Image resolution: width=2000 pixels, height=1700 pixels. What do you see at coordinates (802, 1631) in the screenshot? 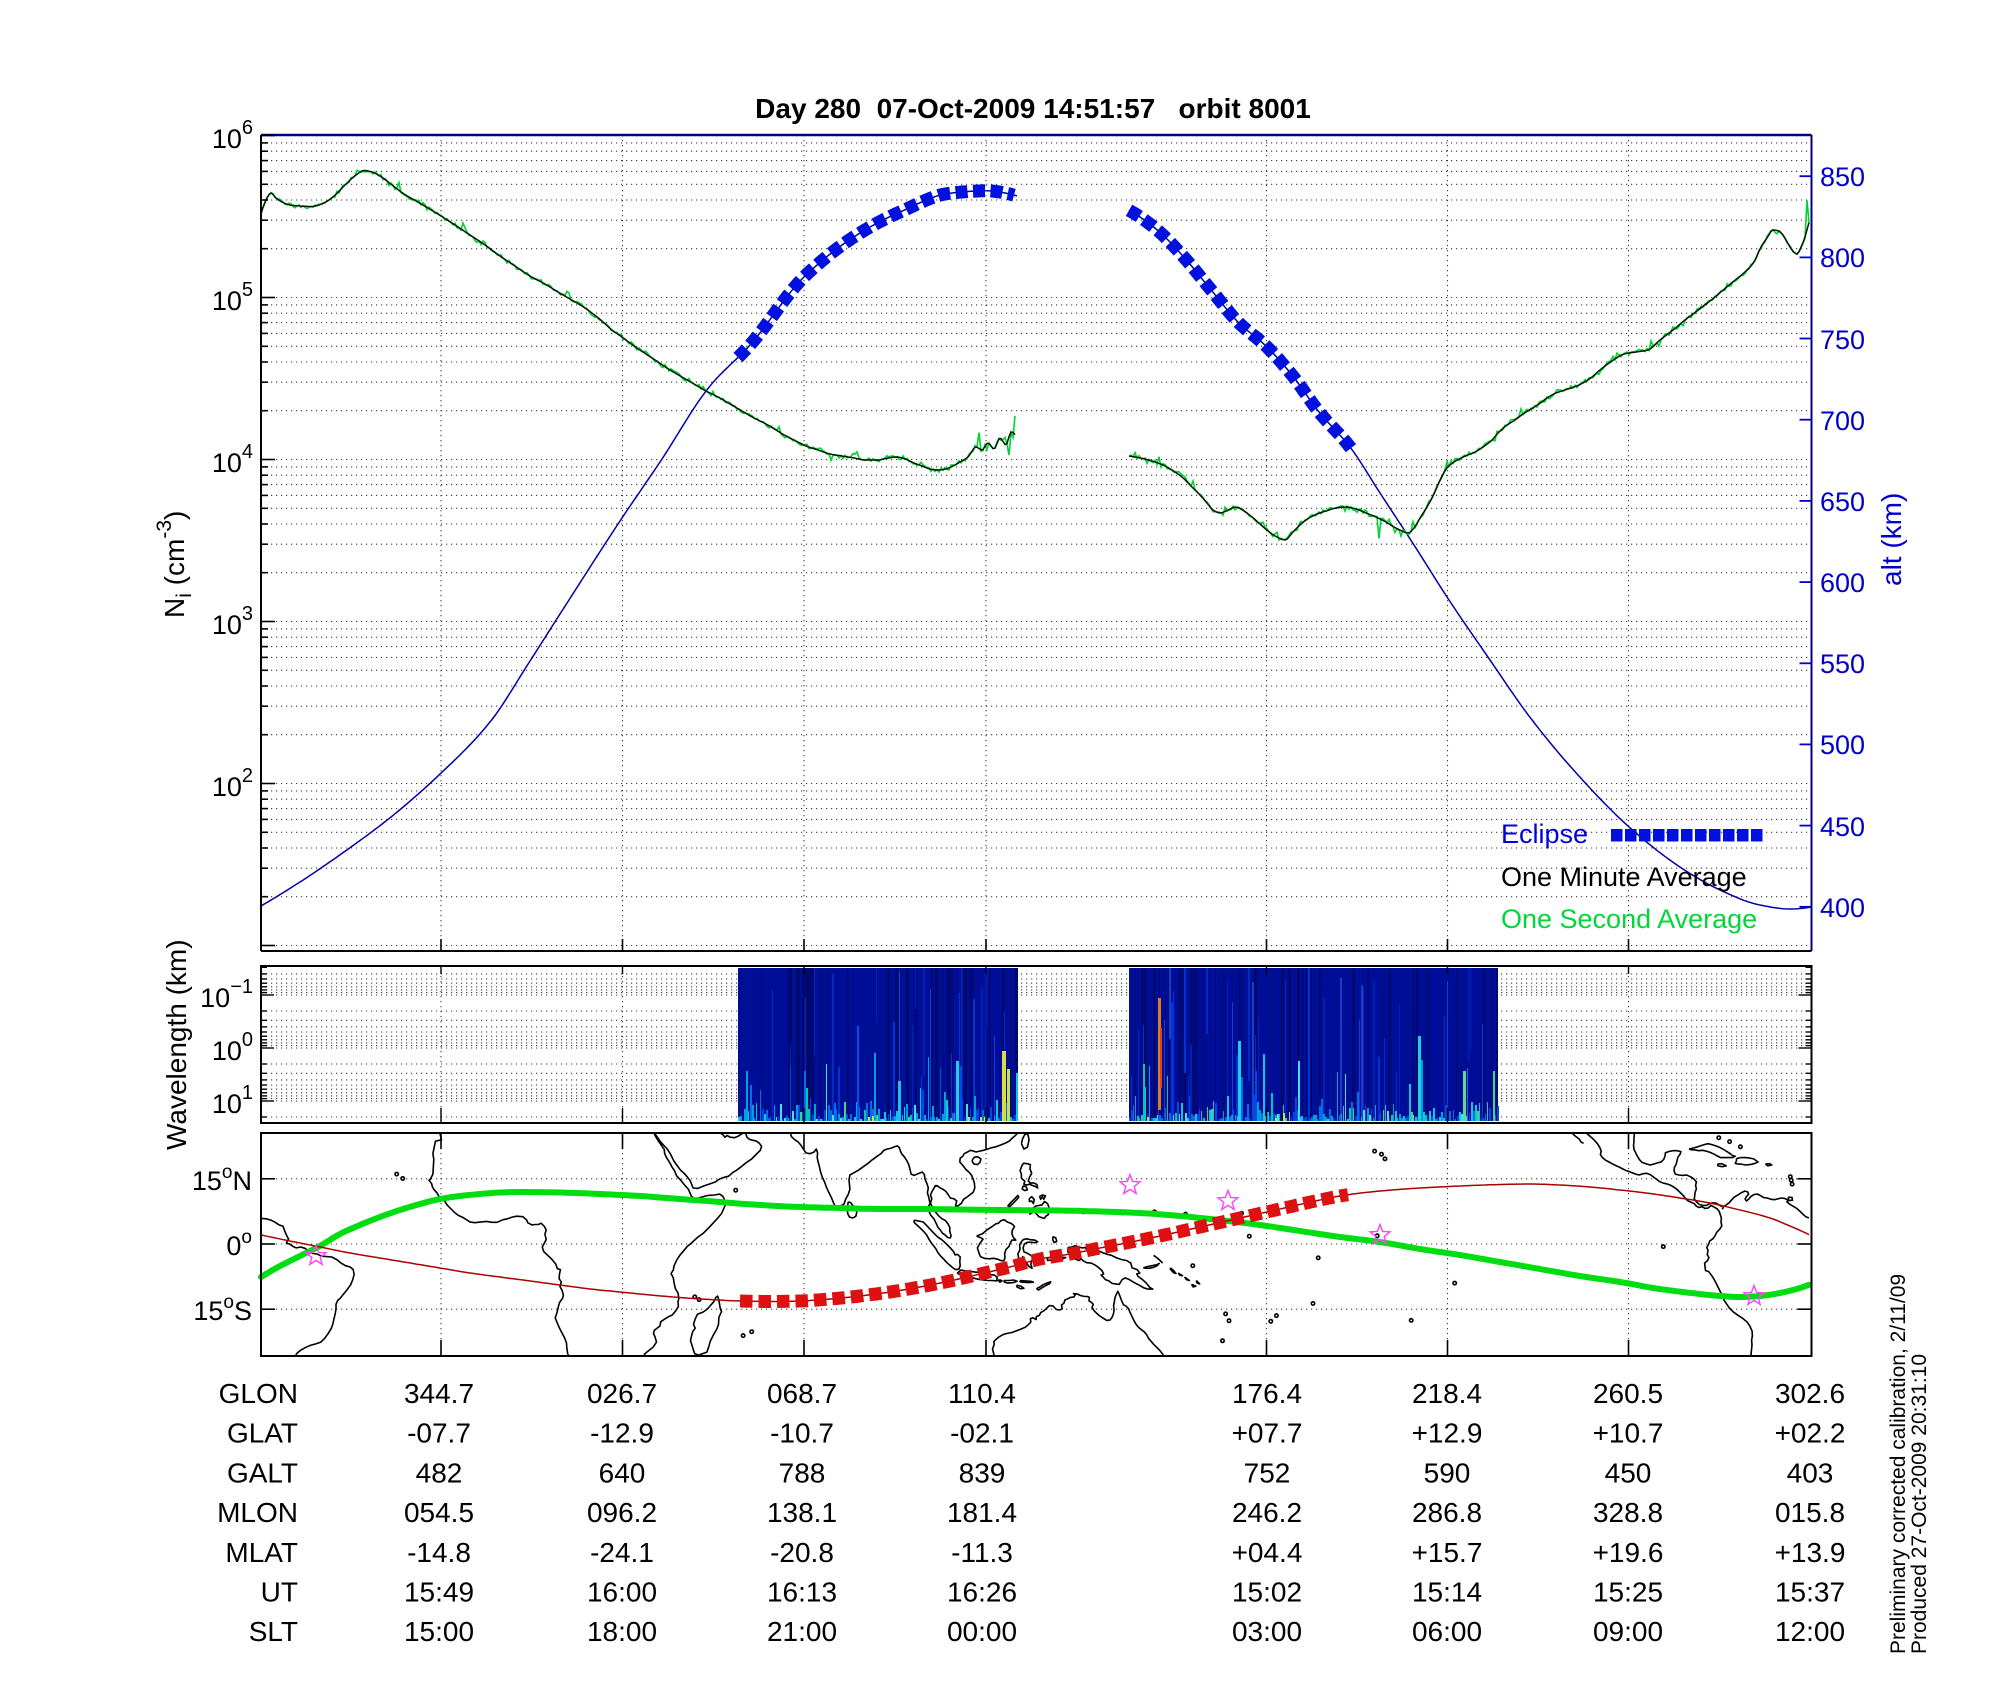
I see `svg-text: 21:00` at bounding box center [802, 1631].